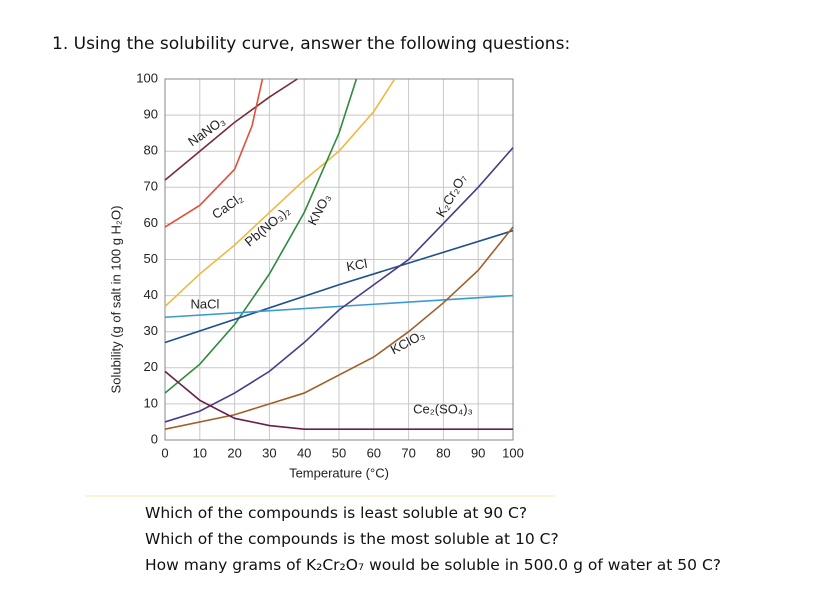 This screenshot has width=817, height=608. Describe the element at coordinates (513, 452) in the screenshot. I see `x-tick-label: 100` at that location.